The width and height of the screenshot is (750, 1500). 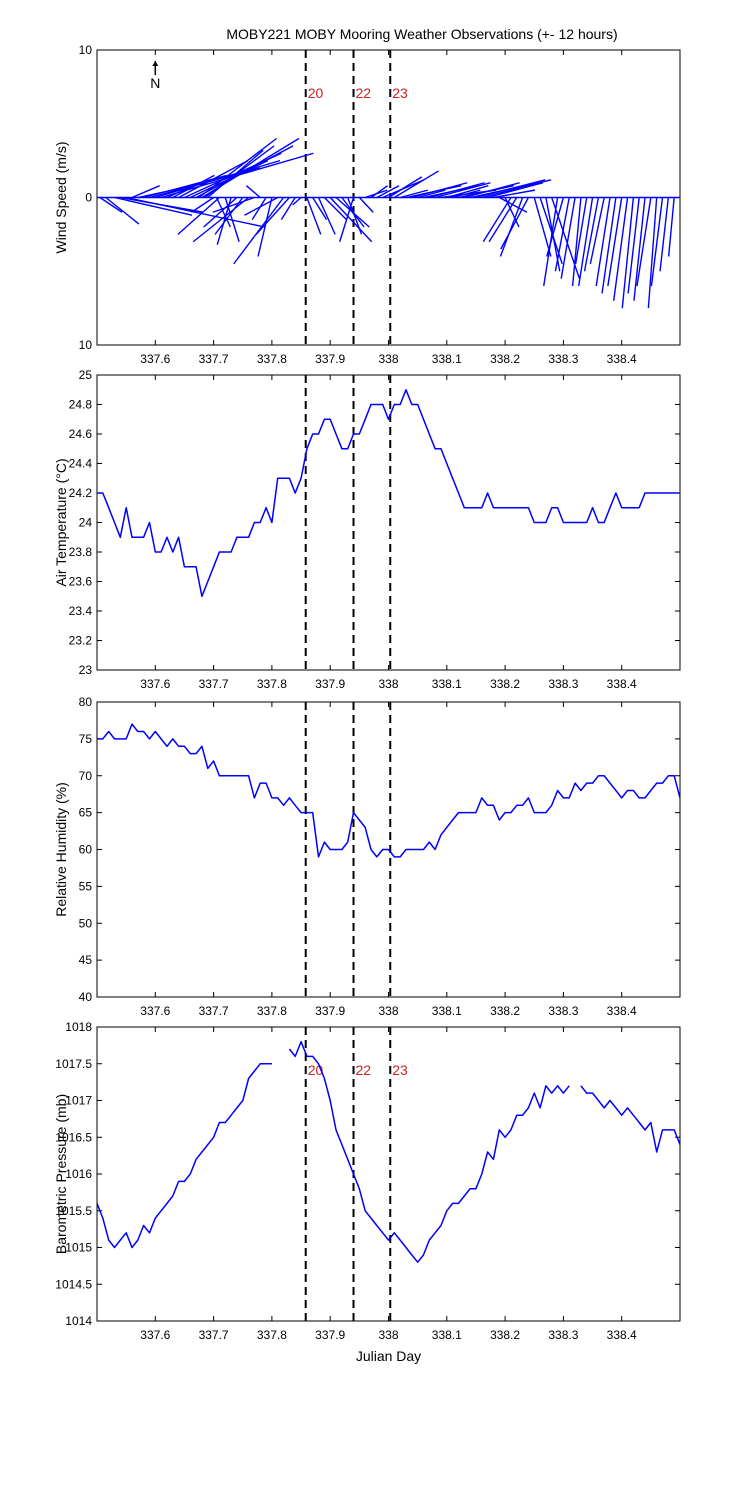 I want to click on y-tick-label: 65, so click(x=86, y=813).